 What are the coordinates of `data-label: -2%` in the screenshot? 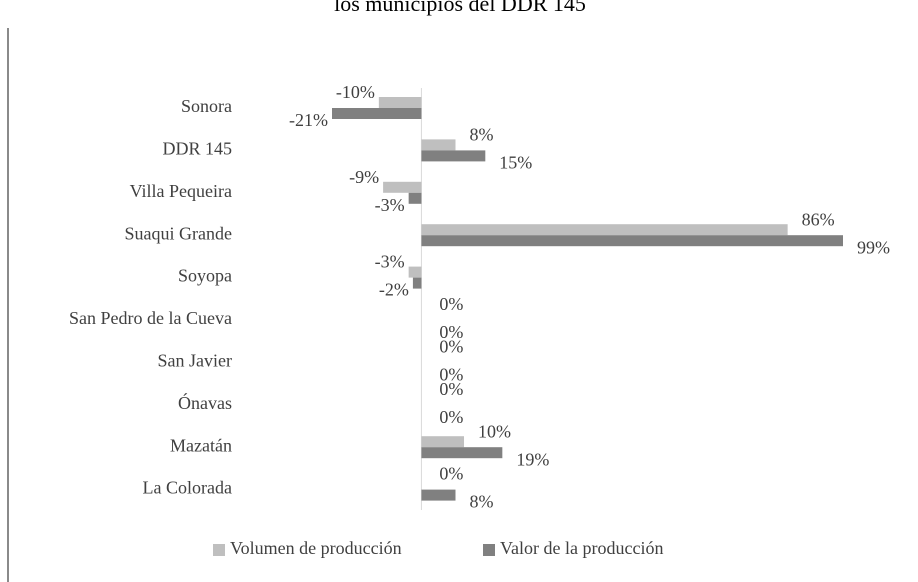 It's located at (394, 290).